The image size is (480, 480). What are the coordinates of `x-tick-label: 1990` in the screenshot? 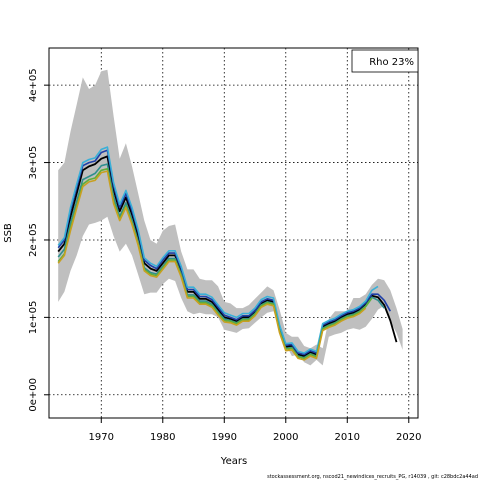 It's located at (224, 437).